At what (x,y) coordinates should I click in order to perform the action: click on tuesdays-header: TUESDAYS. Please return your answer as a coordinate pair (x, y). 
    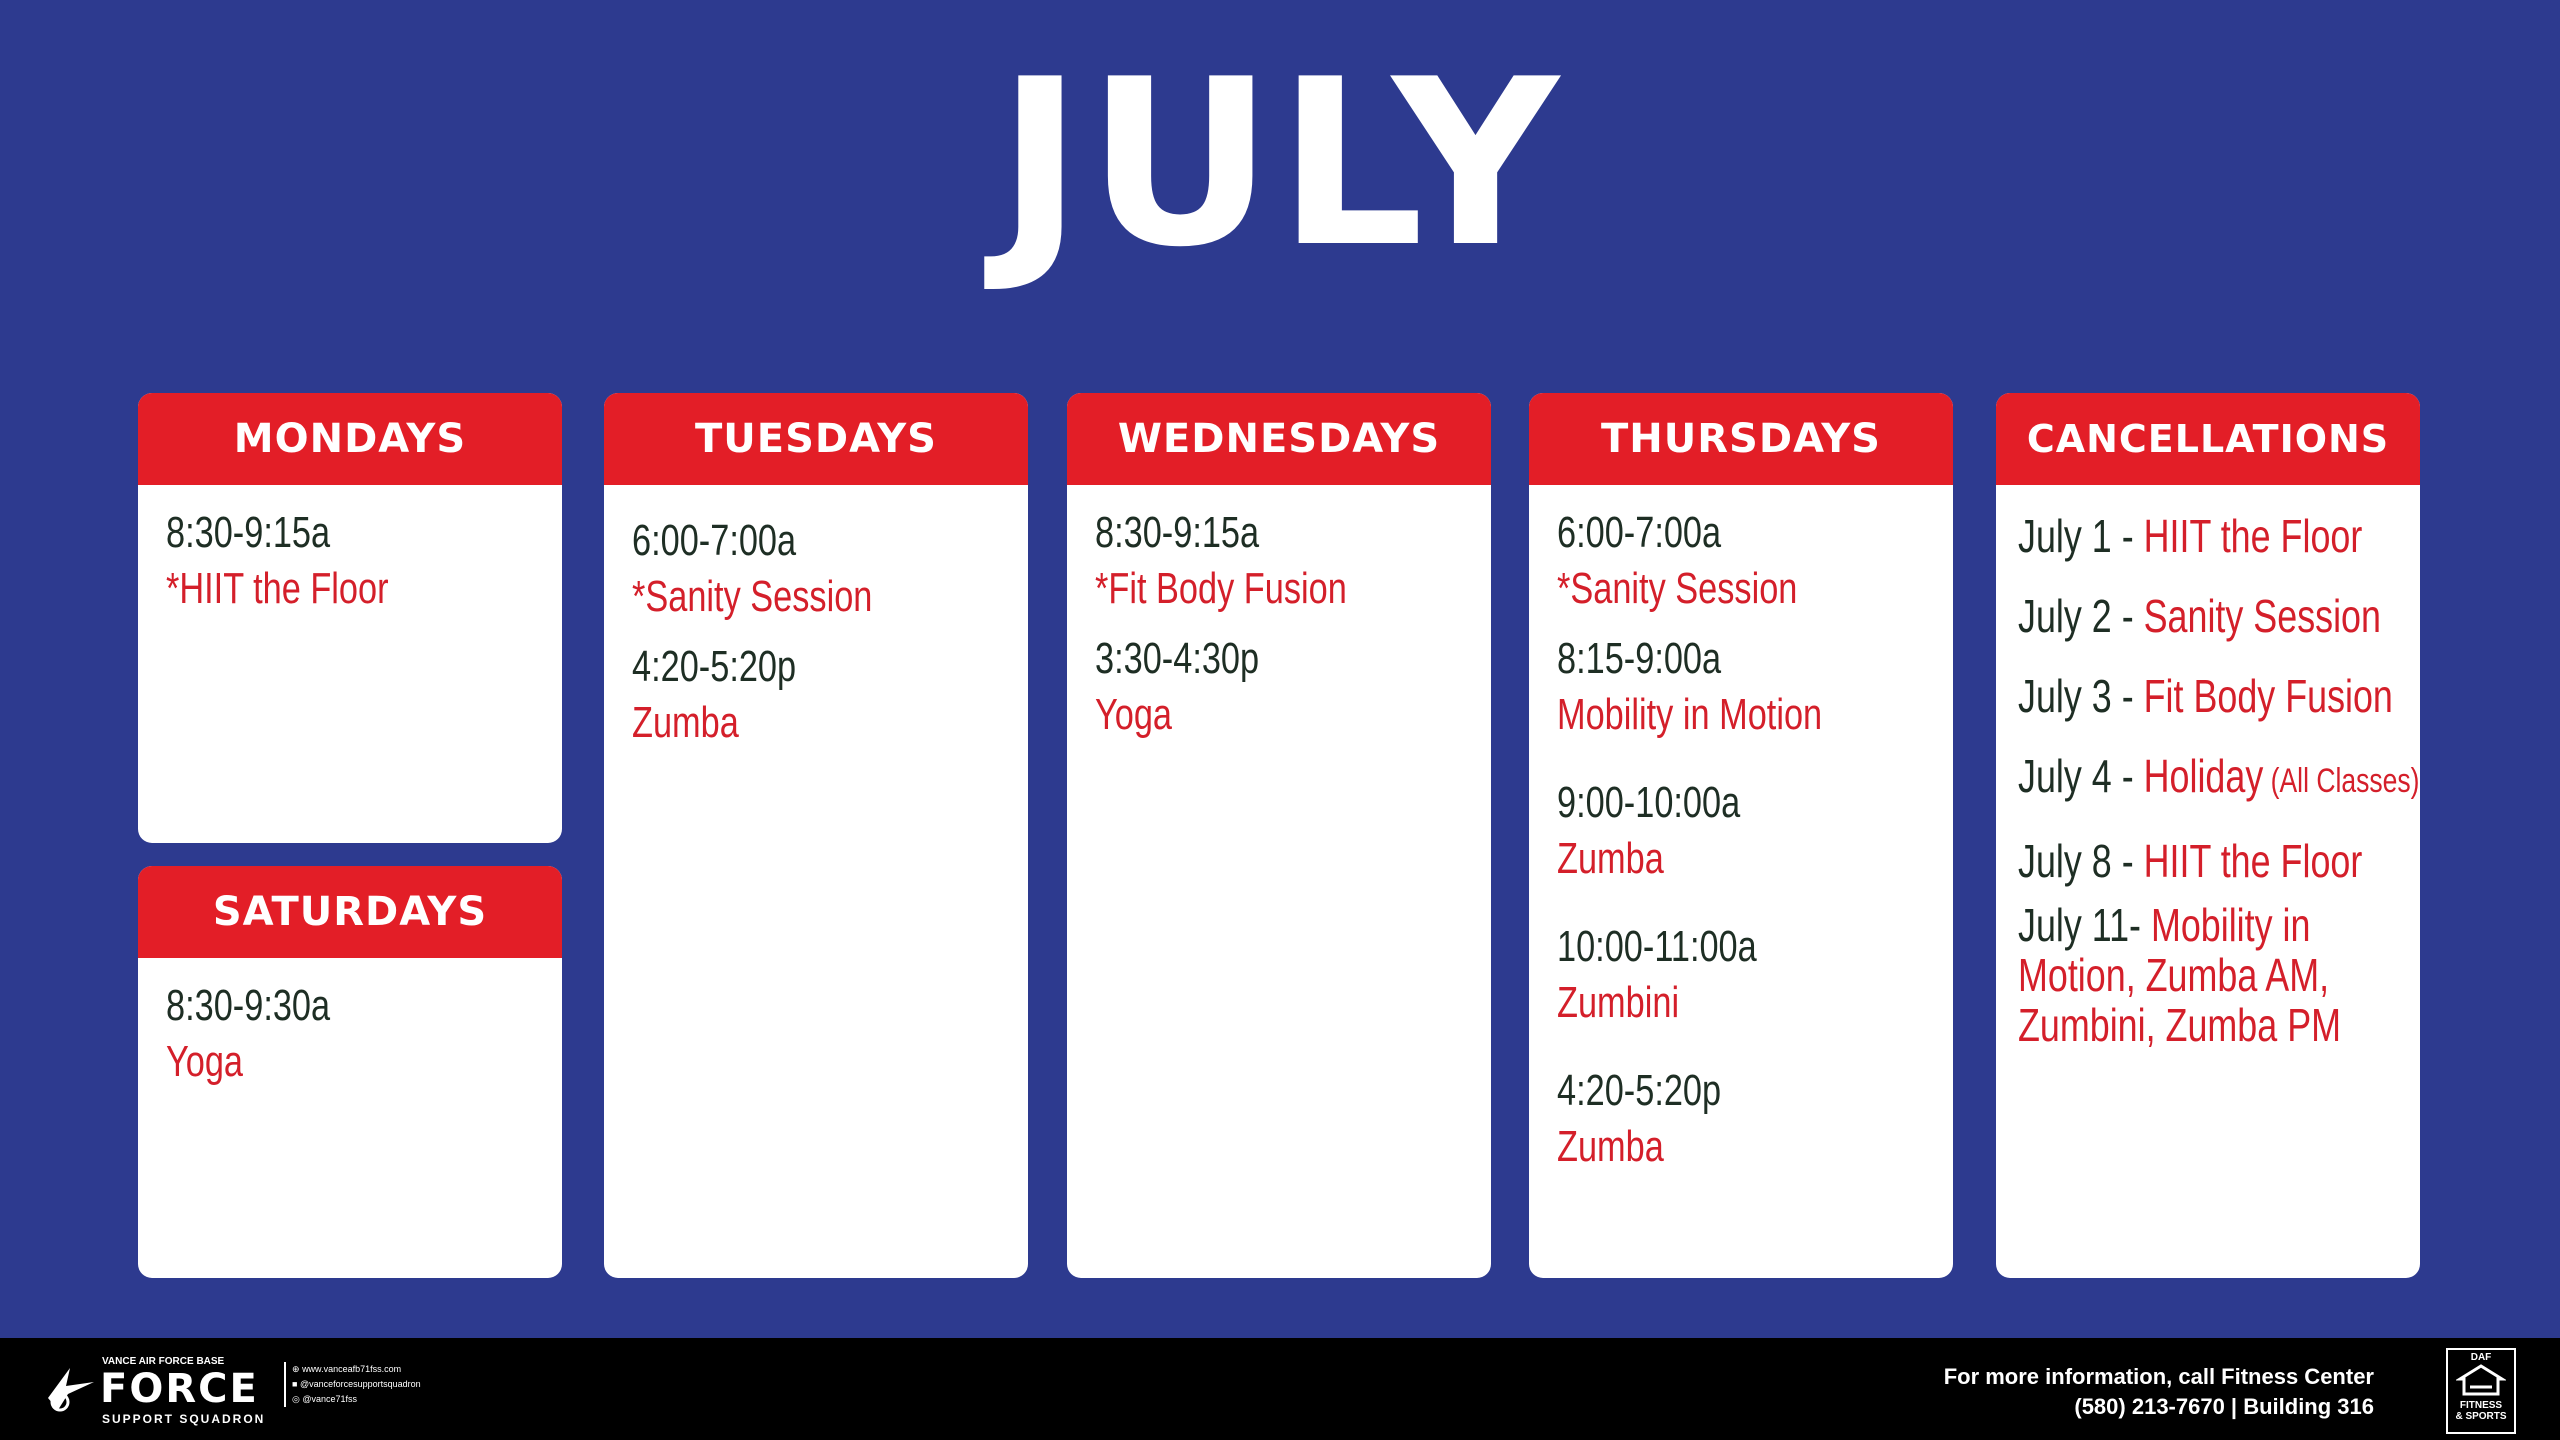
    Looking at the image, I should click on (816, 439).